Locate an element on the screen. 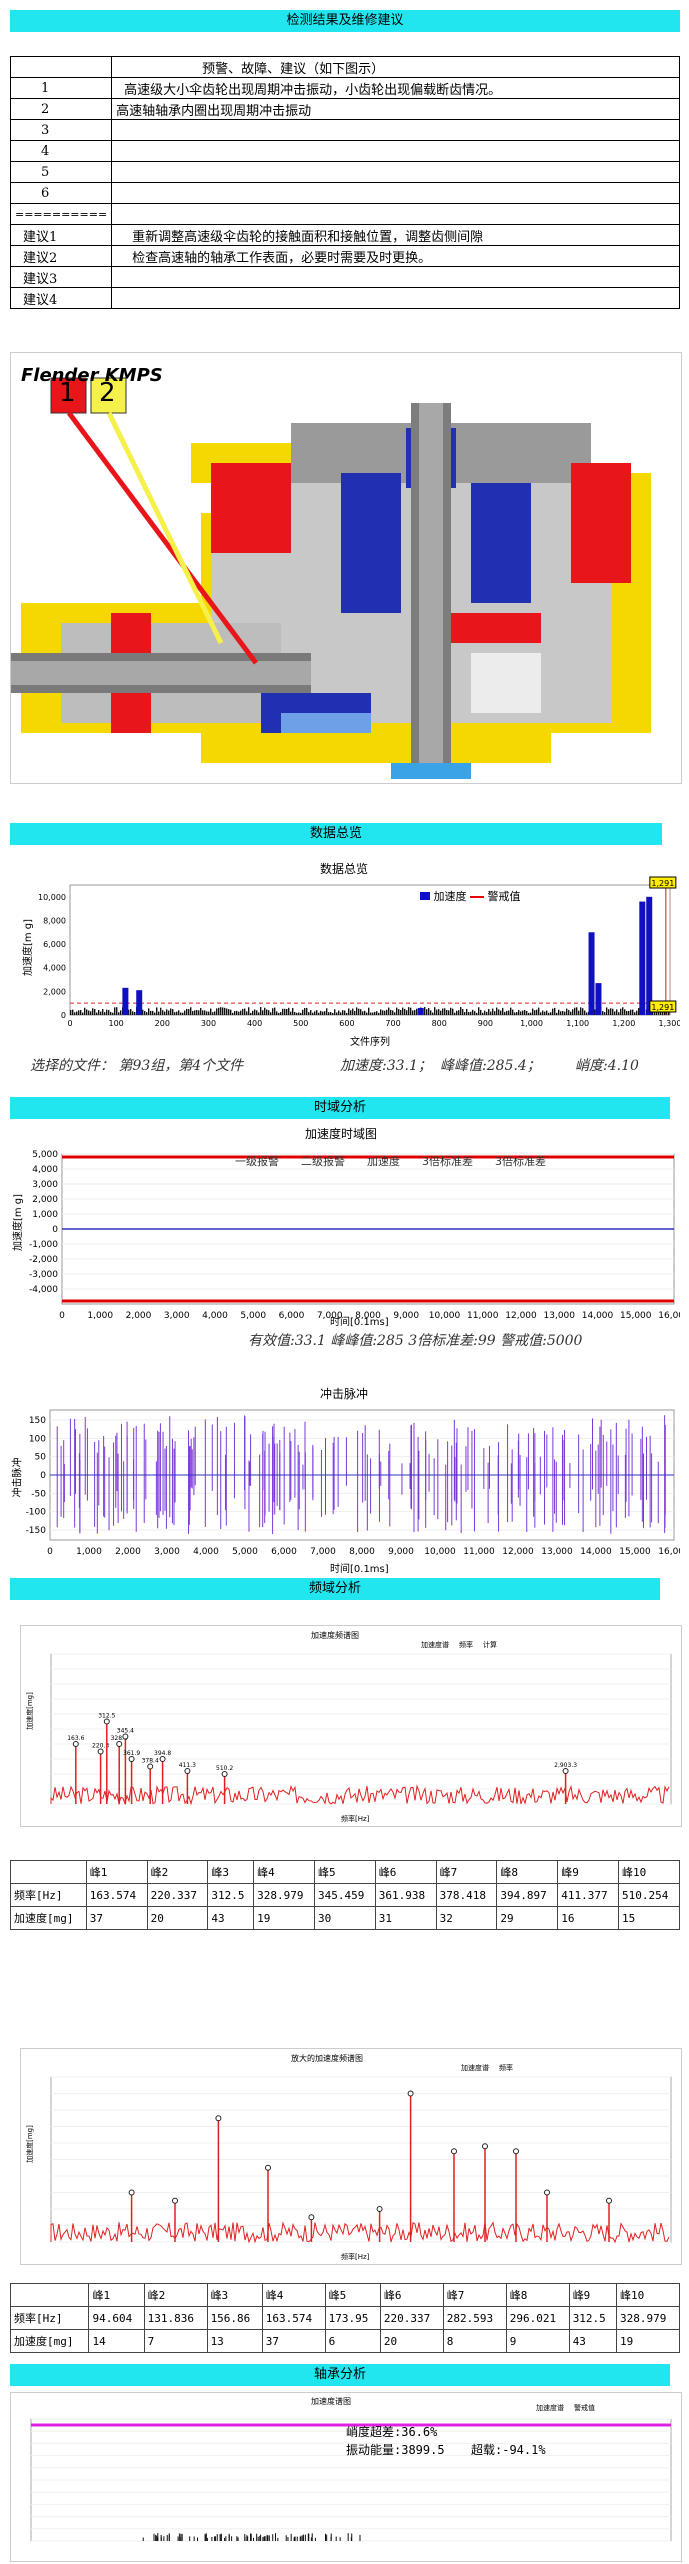  overview-file-info: 选择的文件： 第93组，第4个文件 is located at coordinates (137, 1066).